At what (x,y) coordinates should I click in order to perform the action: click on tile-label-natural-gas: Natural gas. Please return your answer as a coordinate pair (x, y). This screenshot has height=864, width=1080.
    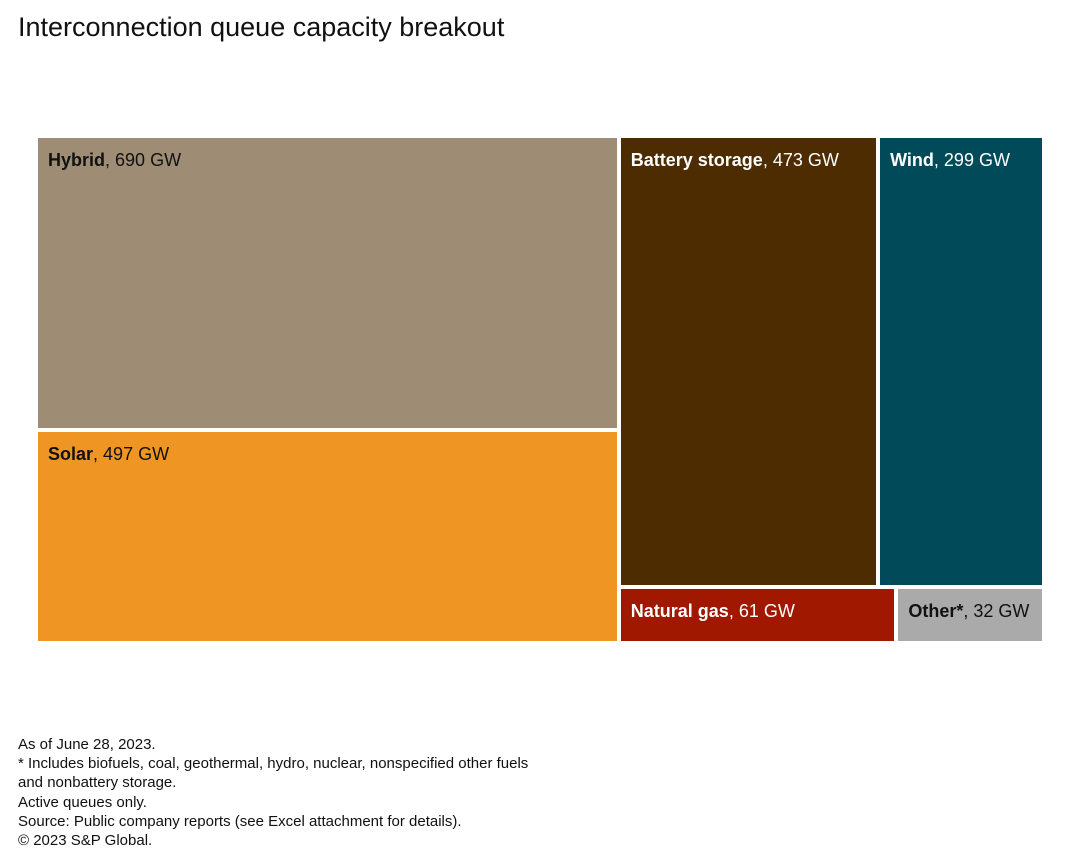
    Looking at the image, I should click on (679, 610).